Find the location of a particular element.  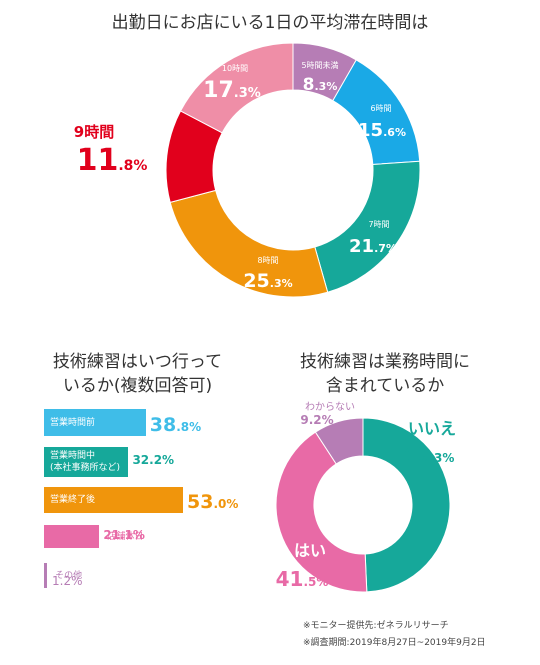

chart3-title-line2: 含まれているか is located at coordinates (385, 386).